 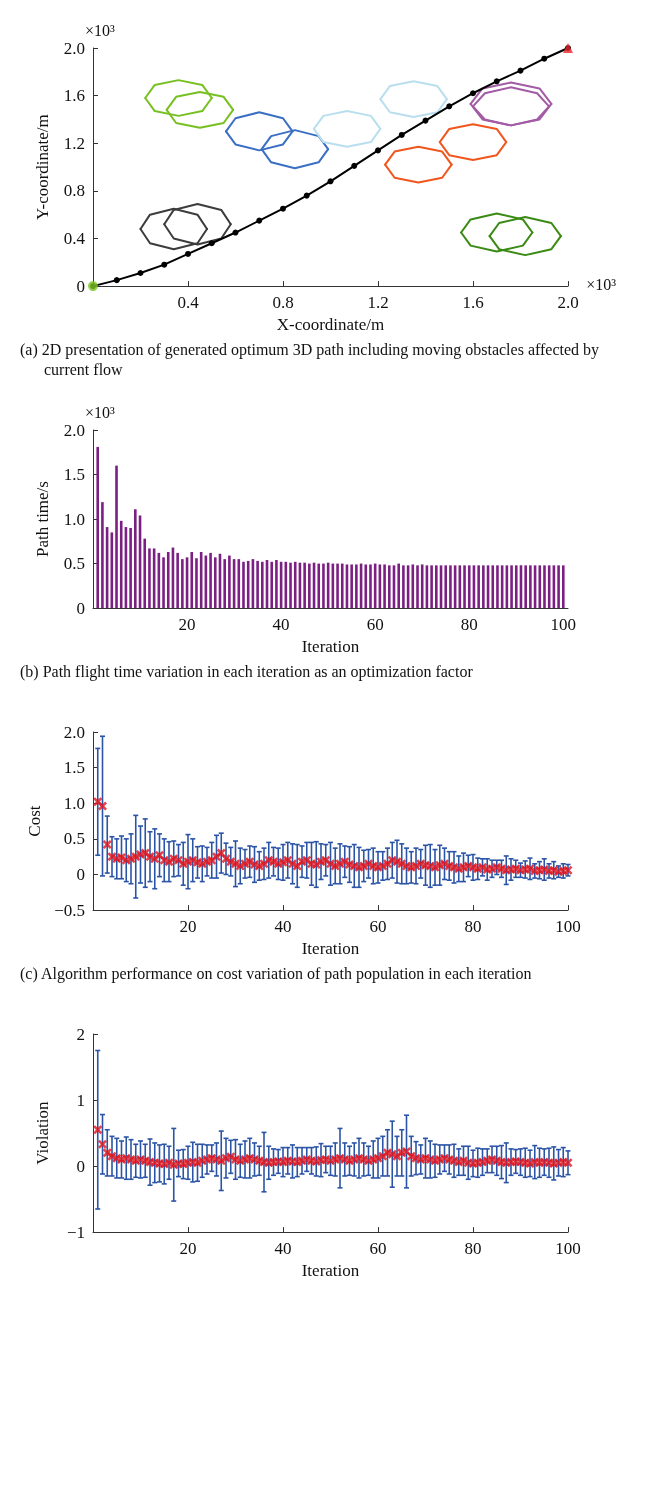 I want to click on x-tick-label: 0.4, so click(x=188, y=303).